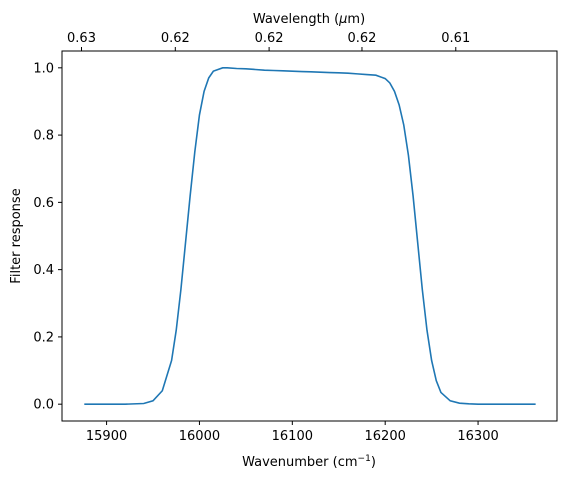 This screenshot has height=480, width=567. Describe the element at coordinates (43, 405) in the screenshot. I see `y-tick-label: 0.0` at that location.